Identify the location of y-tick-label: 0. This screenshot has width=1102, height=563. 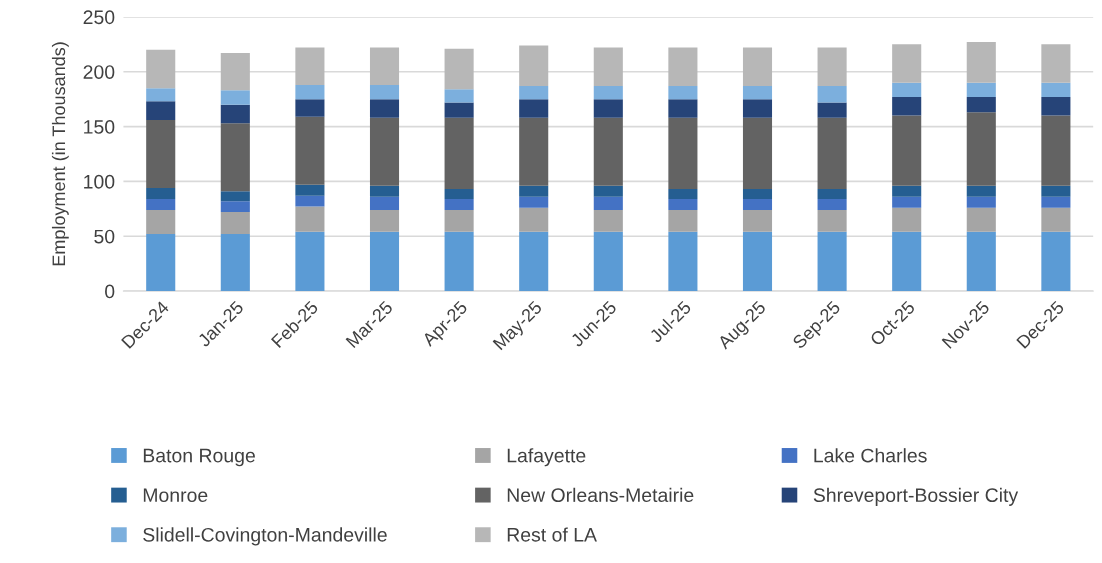
(110, 291).